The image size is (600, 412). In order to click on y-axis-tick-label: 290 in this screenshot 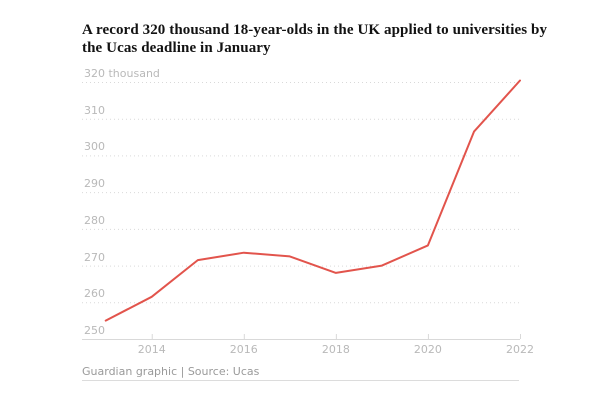, I will do `click(94, 184)`.